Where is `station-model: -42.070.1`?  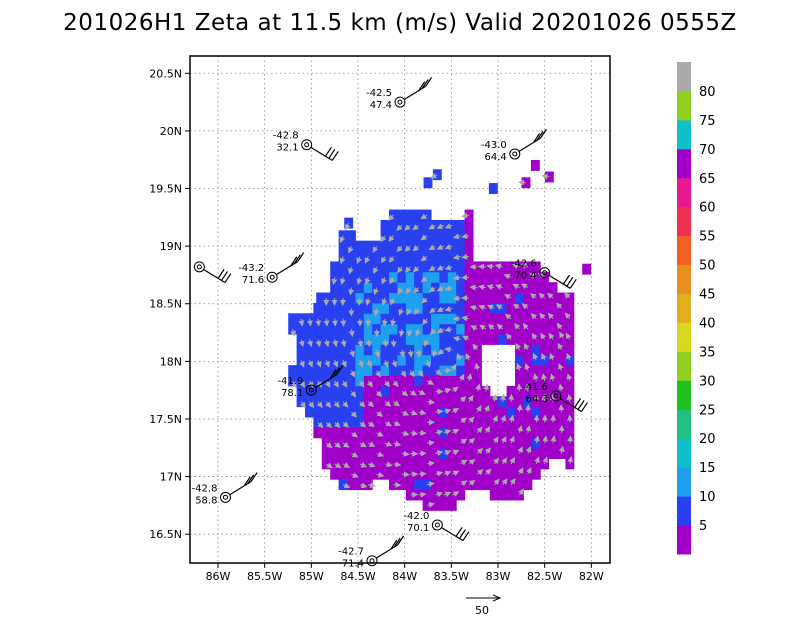 station-model: -42.070.1 is located at coordinates (436, 526).